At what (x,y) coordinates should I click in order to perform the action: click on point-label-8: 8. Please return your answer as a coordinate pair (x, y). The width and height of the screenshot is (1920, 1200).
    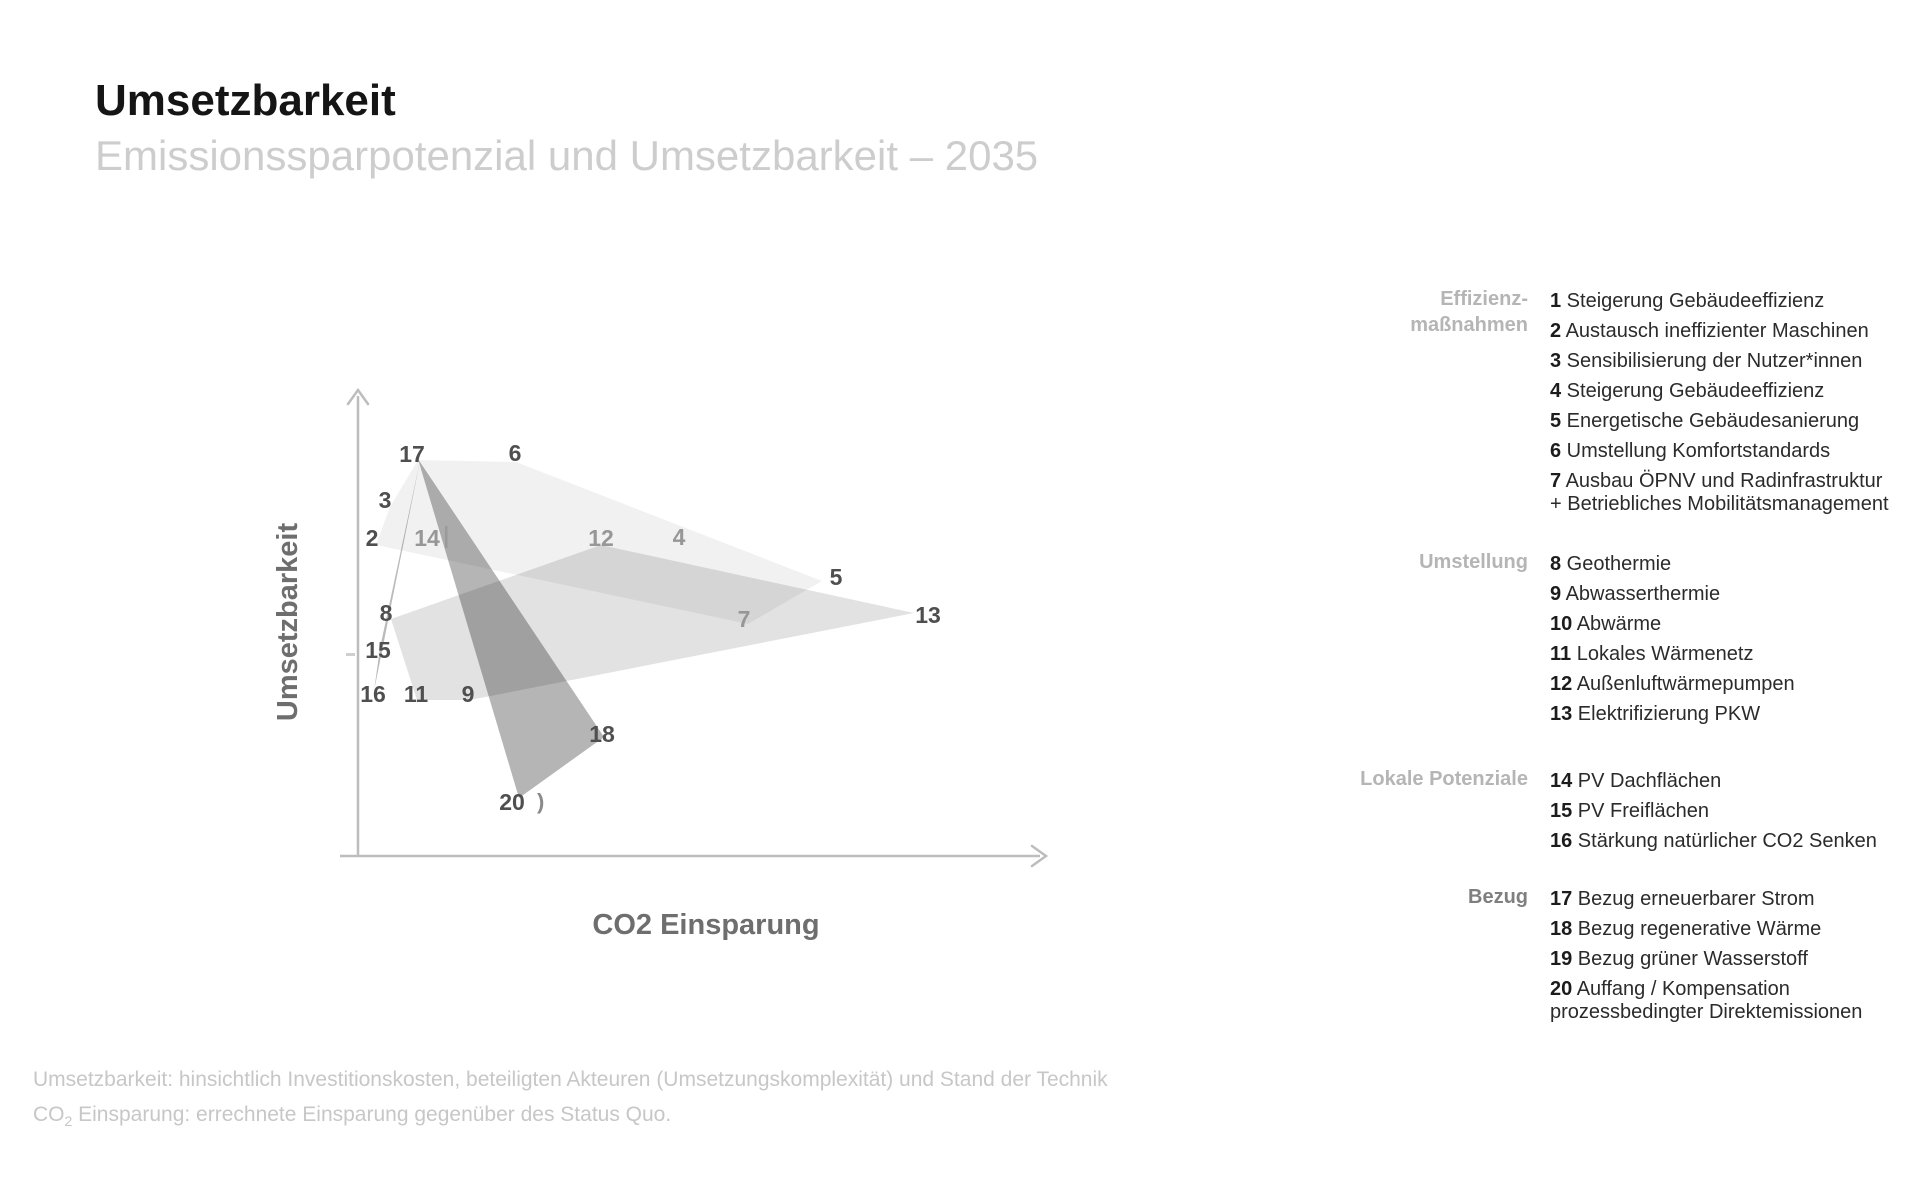
    Looking at the image, I should click on (386, 613).